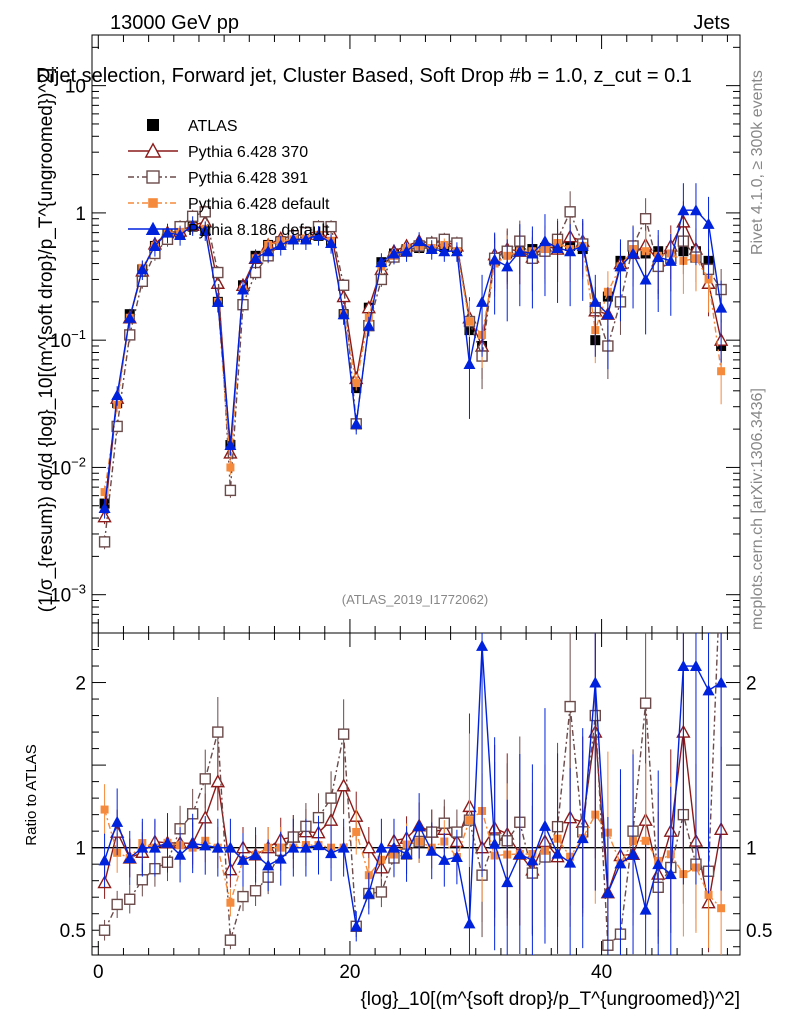 Image resolution: width=786 pixels, height=1024 pixels. What do you see at coordinates (80, 849) in the screenshot?
I see `ratio-tick-label: 1` at bounding box center [80, 849].